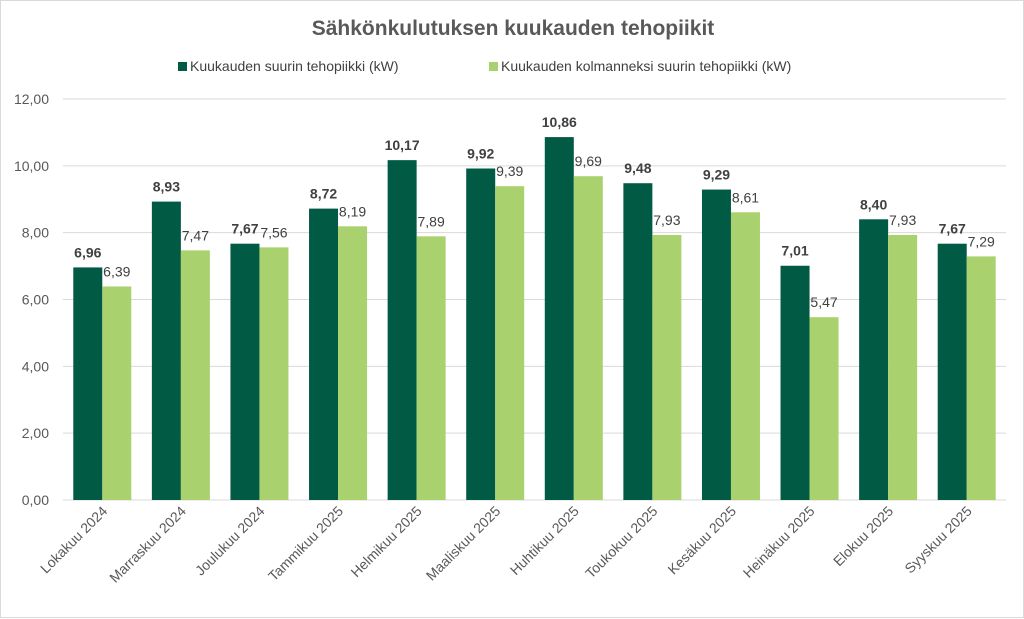 This screenshot has width=1024, height=619. I want to click on x-tick-label: Heinäkuu 2025, so click(779, 542).